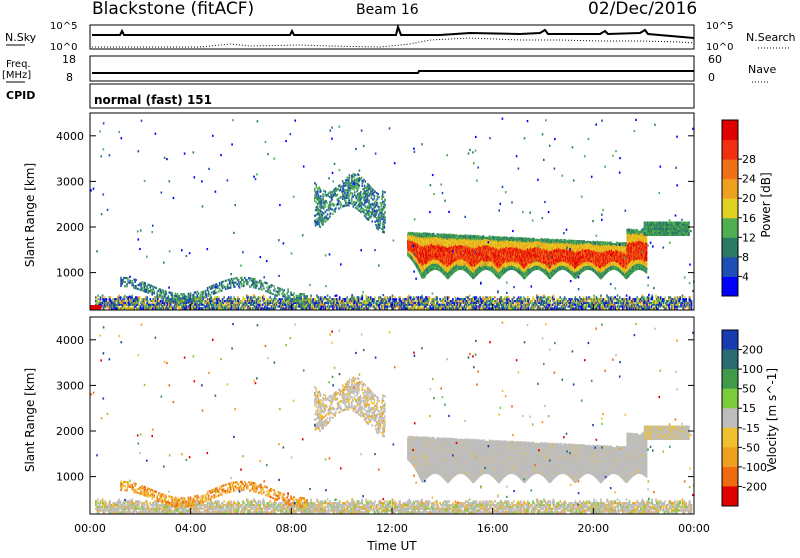 The image size is (800, 558). I want to click on freq-tick-low: 8, so click(69, 77).